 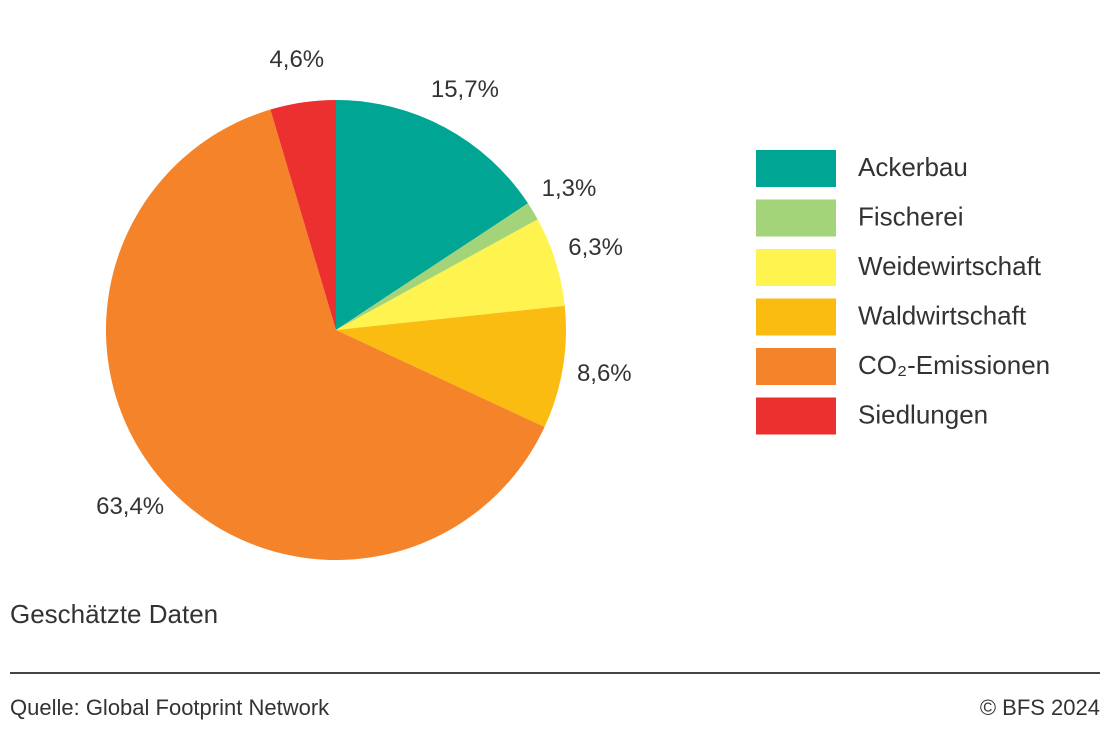 I want to click on legend-label: Waldwirtschaft, so click(x=942, y=315).